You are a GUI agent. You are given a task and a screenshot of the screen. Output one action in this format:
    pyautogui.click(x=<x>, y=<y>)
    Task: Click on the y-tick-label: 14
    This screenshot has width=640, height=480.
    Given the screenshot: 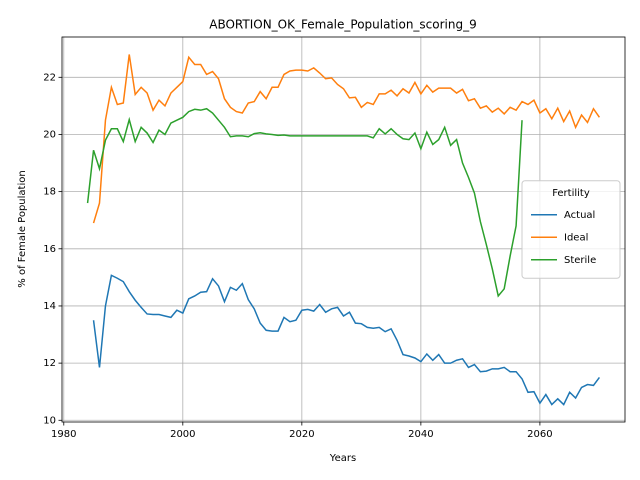 What is the action you would take?
    pyautogui.click(x=49, y=306)
    